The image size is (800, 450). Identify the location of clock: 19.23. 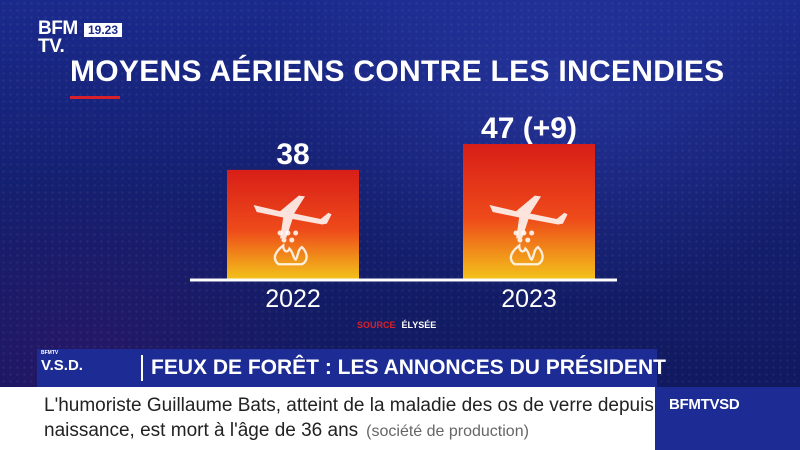
(103, 30).